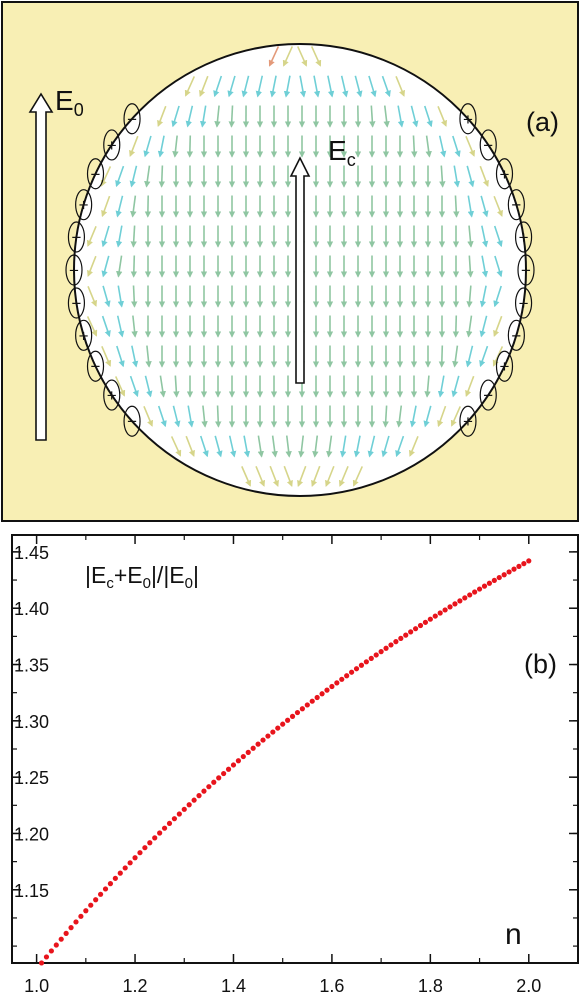 The height and width of the screenshot is (996, 579). Describe the element at coordinates (31, 722) in the screenshot. I see `y-tick-label: 1.30` at that location.